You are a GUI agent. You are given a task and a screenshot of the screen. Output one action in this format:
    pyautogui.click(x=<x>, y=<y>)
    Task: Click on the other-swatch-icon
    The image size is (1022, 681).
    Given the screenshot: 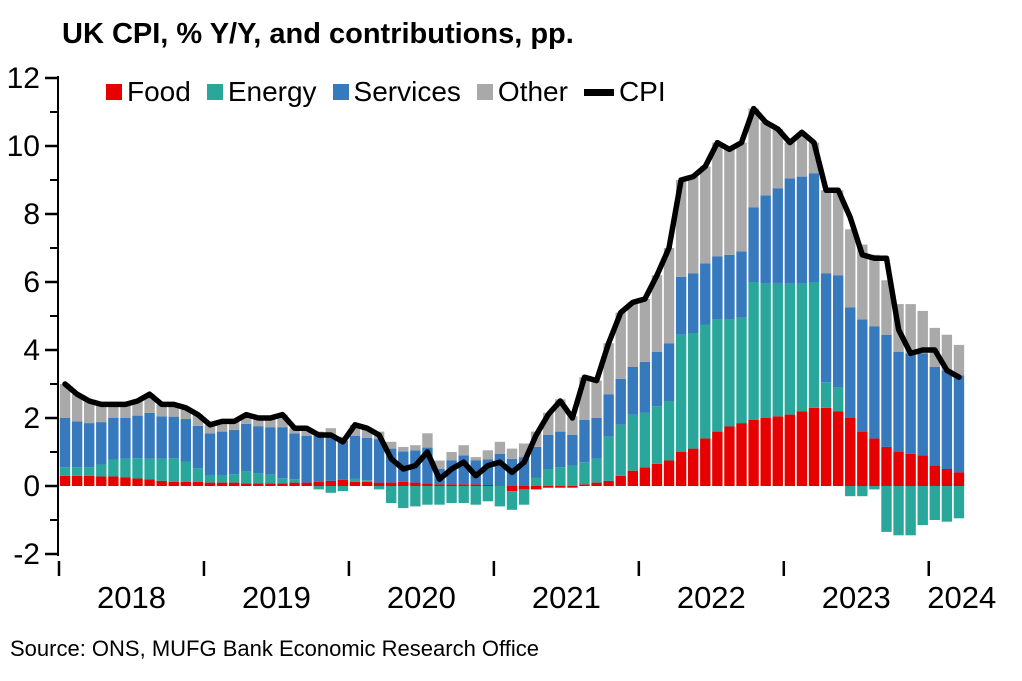 What is the action you would take?
    pyautogui.click(x=484, y=92)
    